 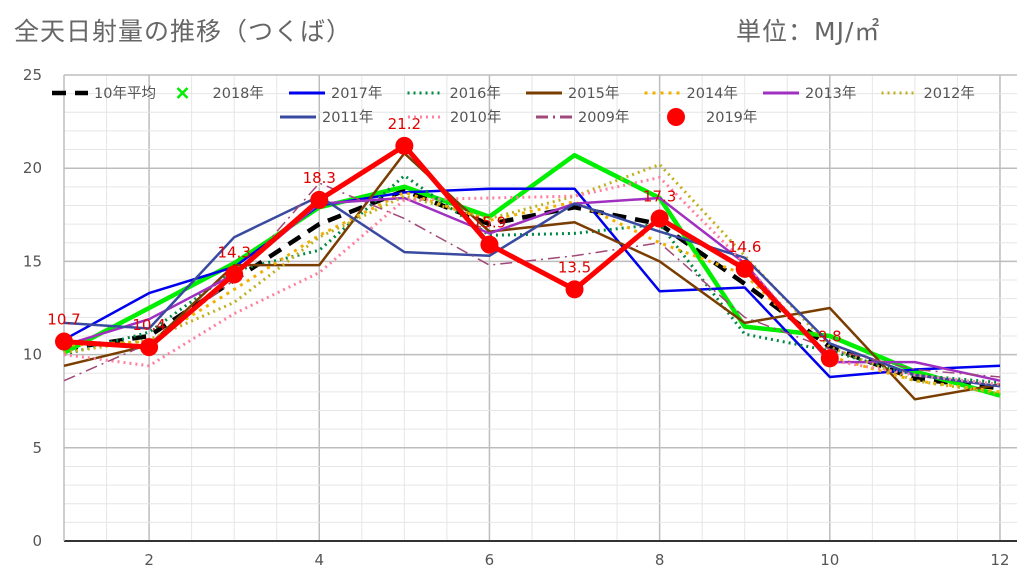 What do you see at coordinates (659, 197) in the screenshot?
I see `data-label: 17.3` at bounding box center [659, 197].